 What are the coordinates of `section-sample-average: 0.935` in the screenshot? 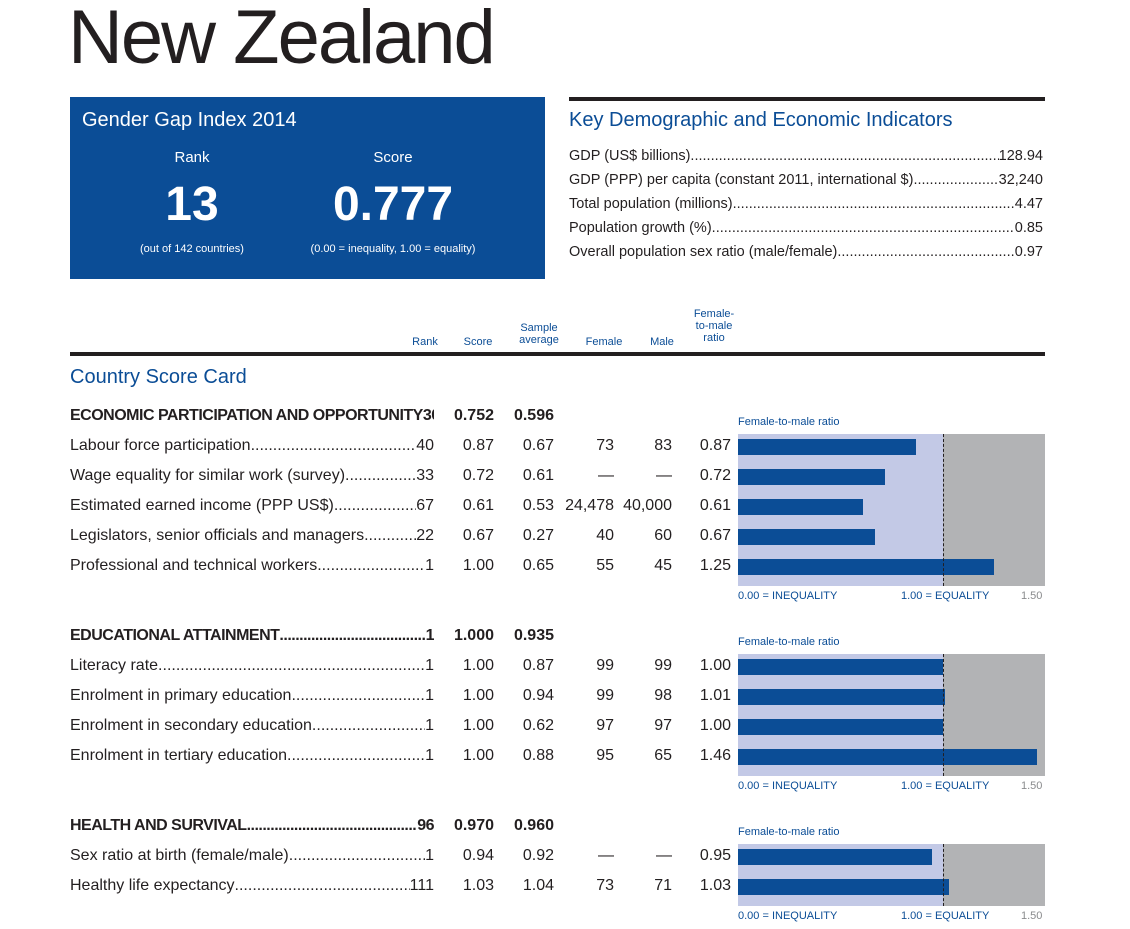 It's located at (533, 635).